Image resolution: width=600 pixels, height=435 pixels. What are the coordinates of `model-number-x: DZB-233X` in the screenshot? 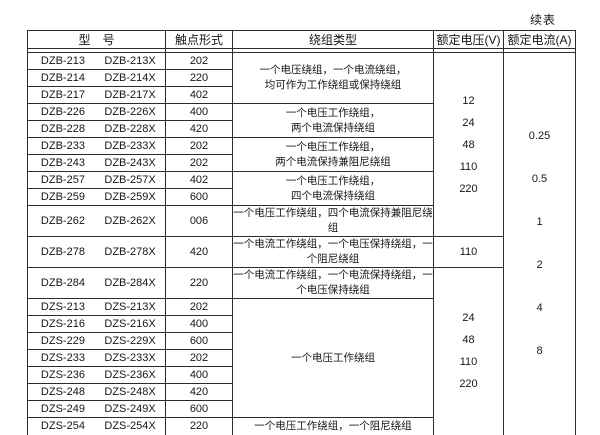 It's located at (130, 146).